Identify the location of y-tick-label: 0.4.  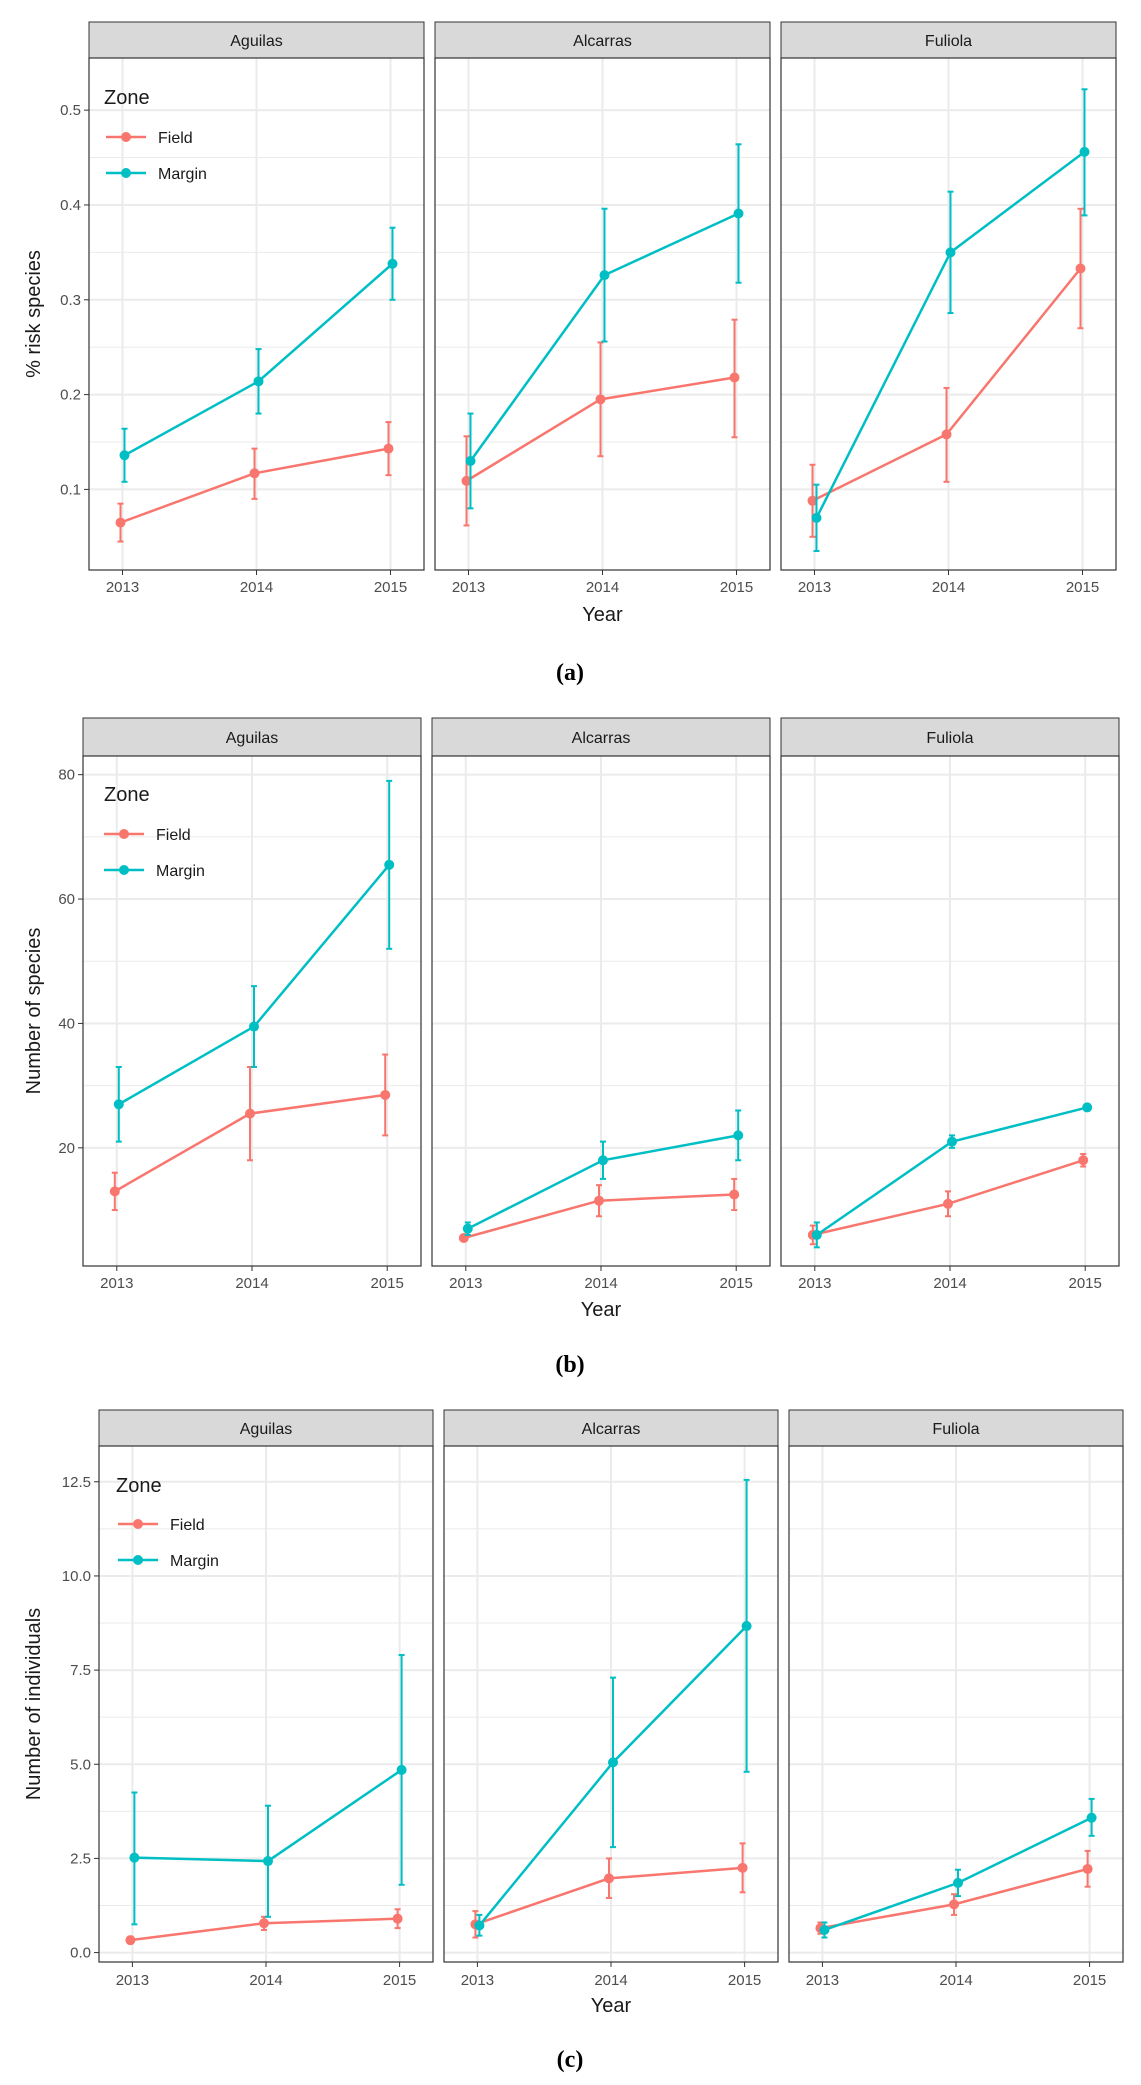
(70, 205).